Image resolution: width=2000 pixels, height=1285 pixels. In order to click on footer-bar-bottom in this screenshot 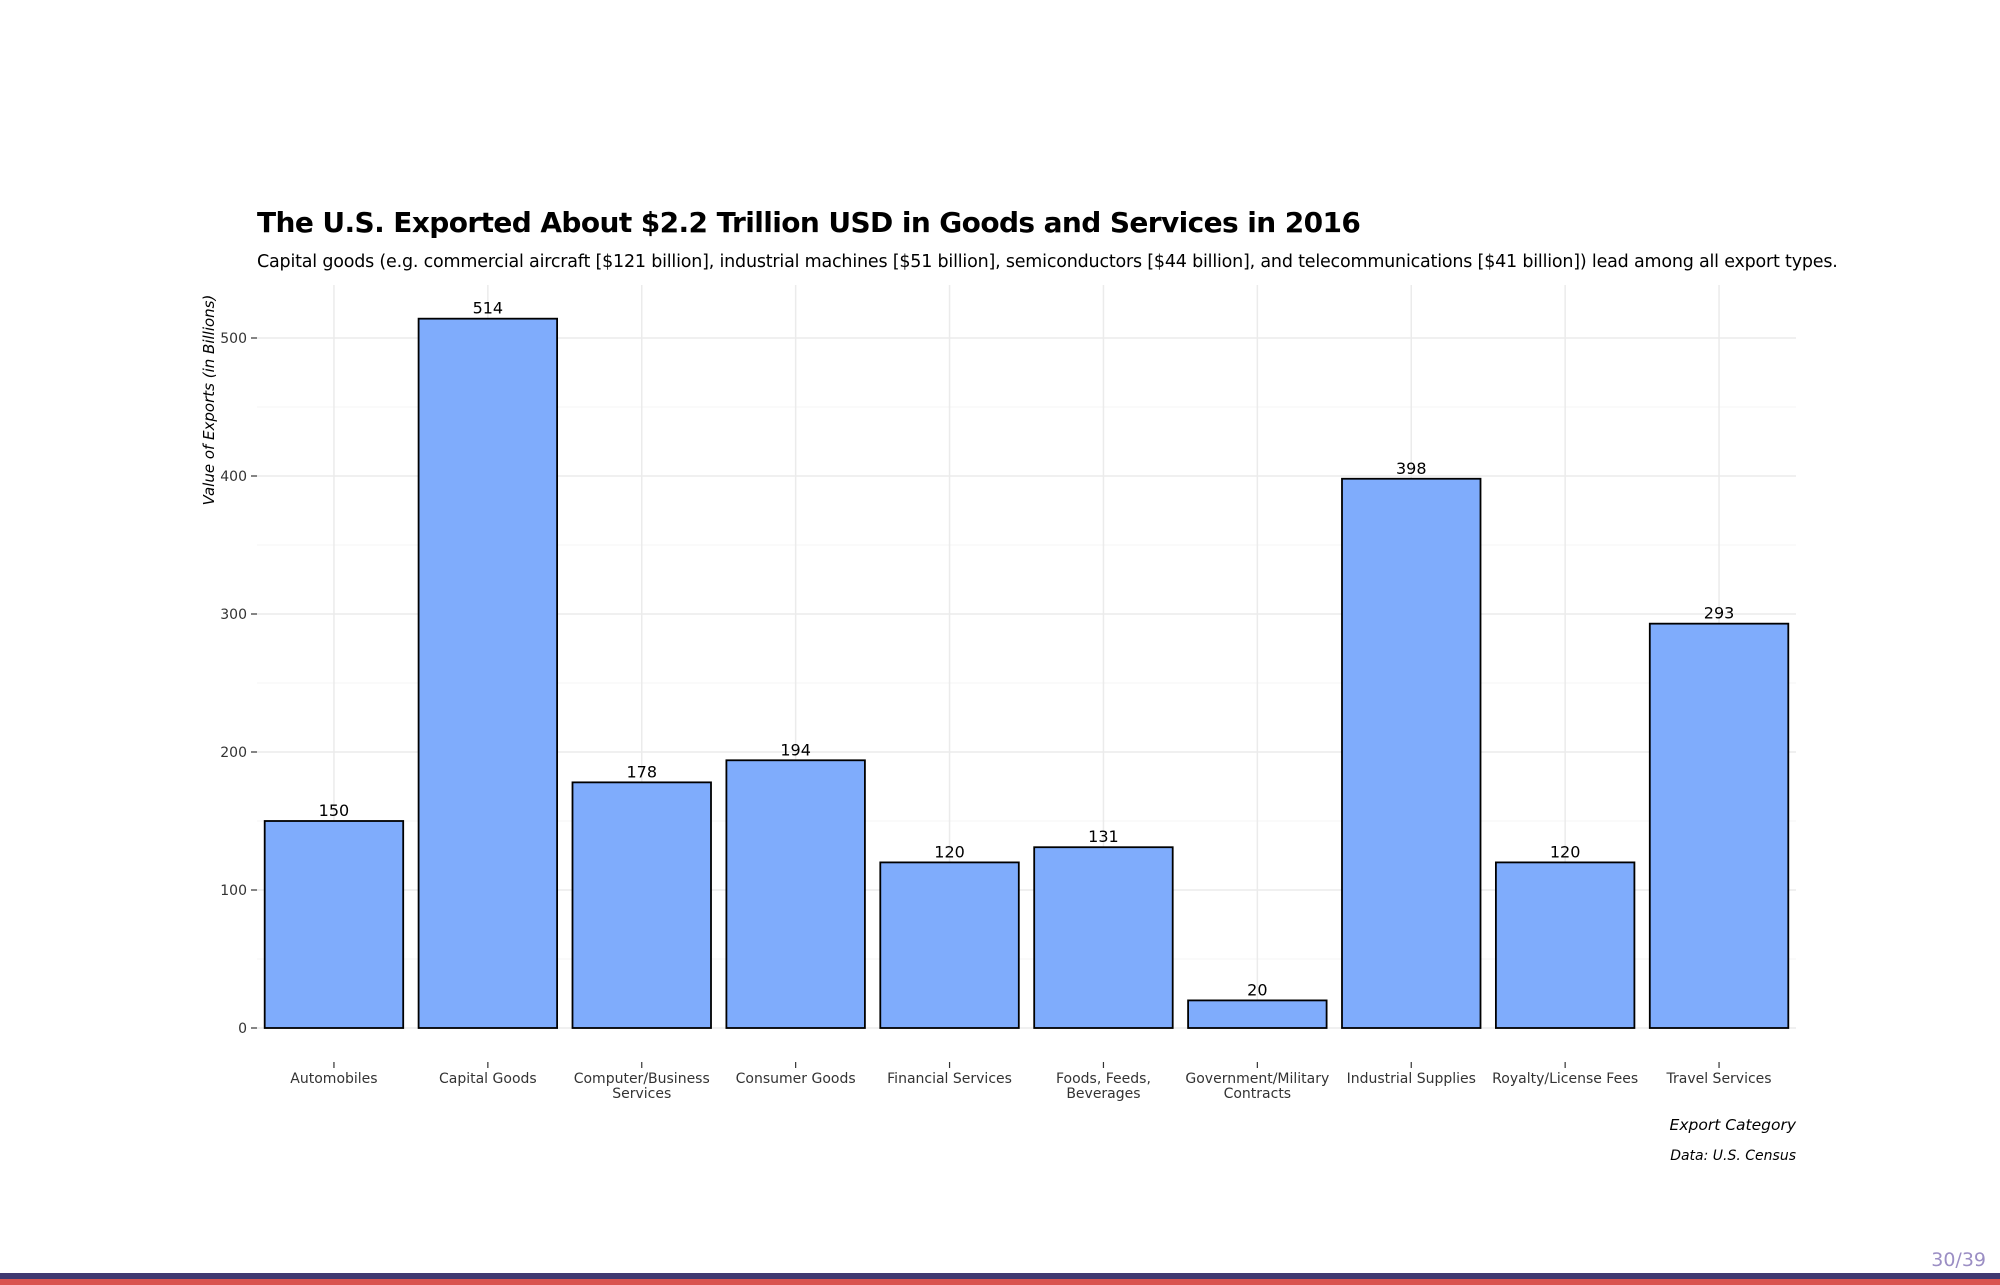, I will do `click(1000, 1282)`.